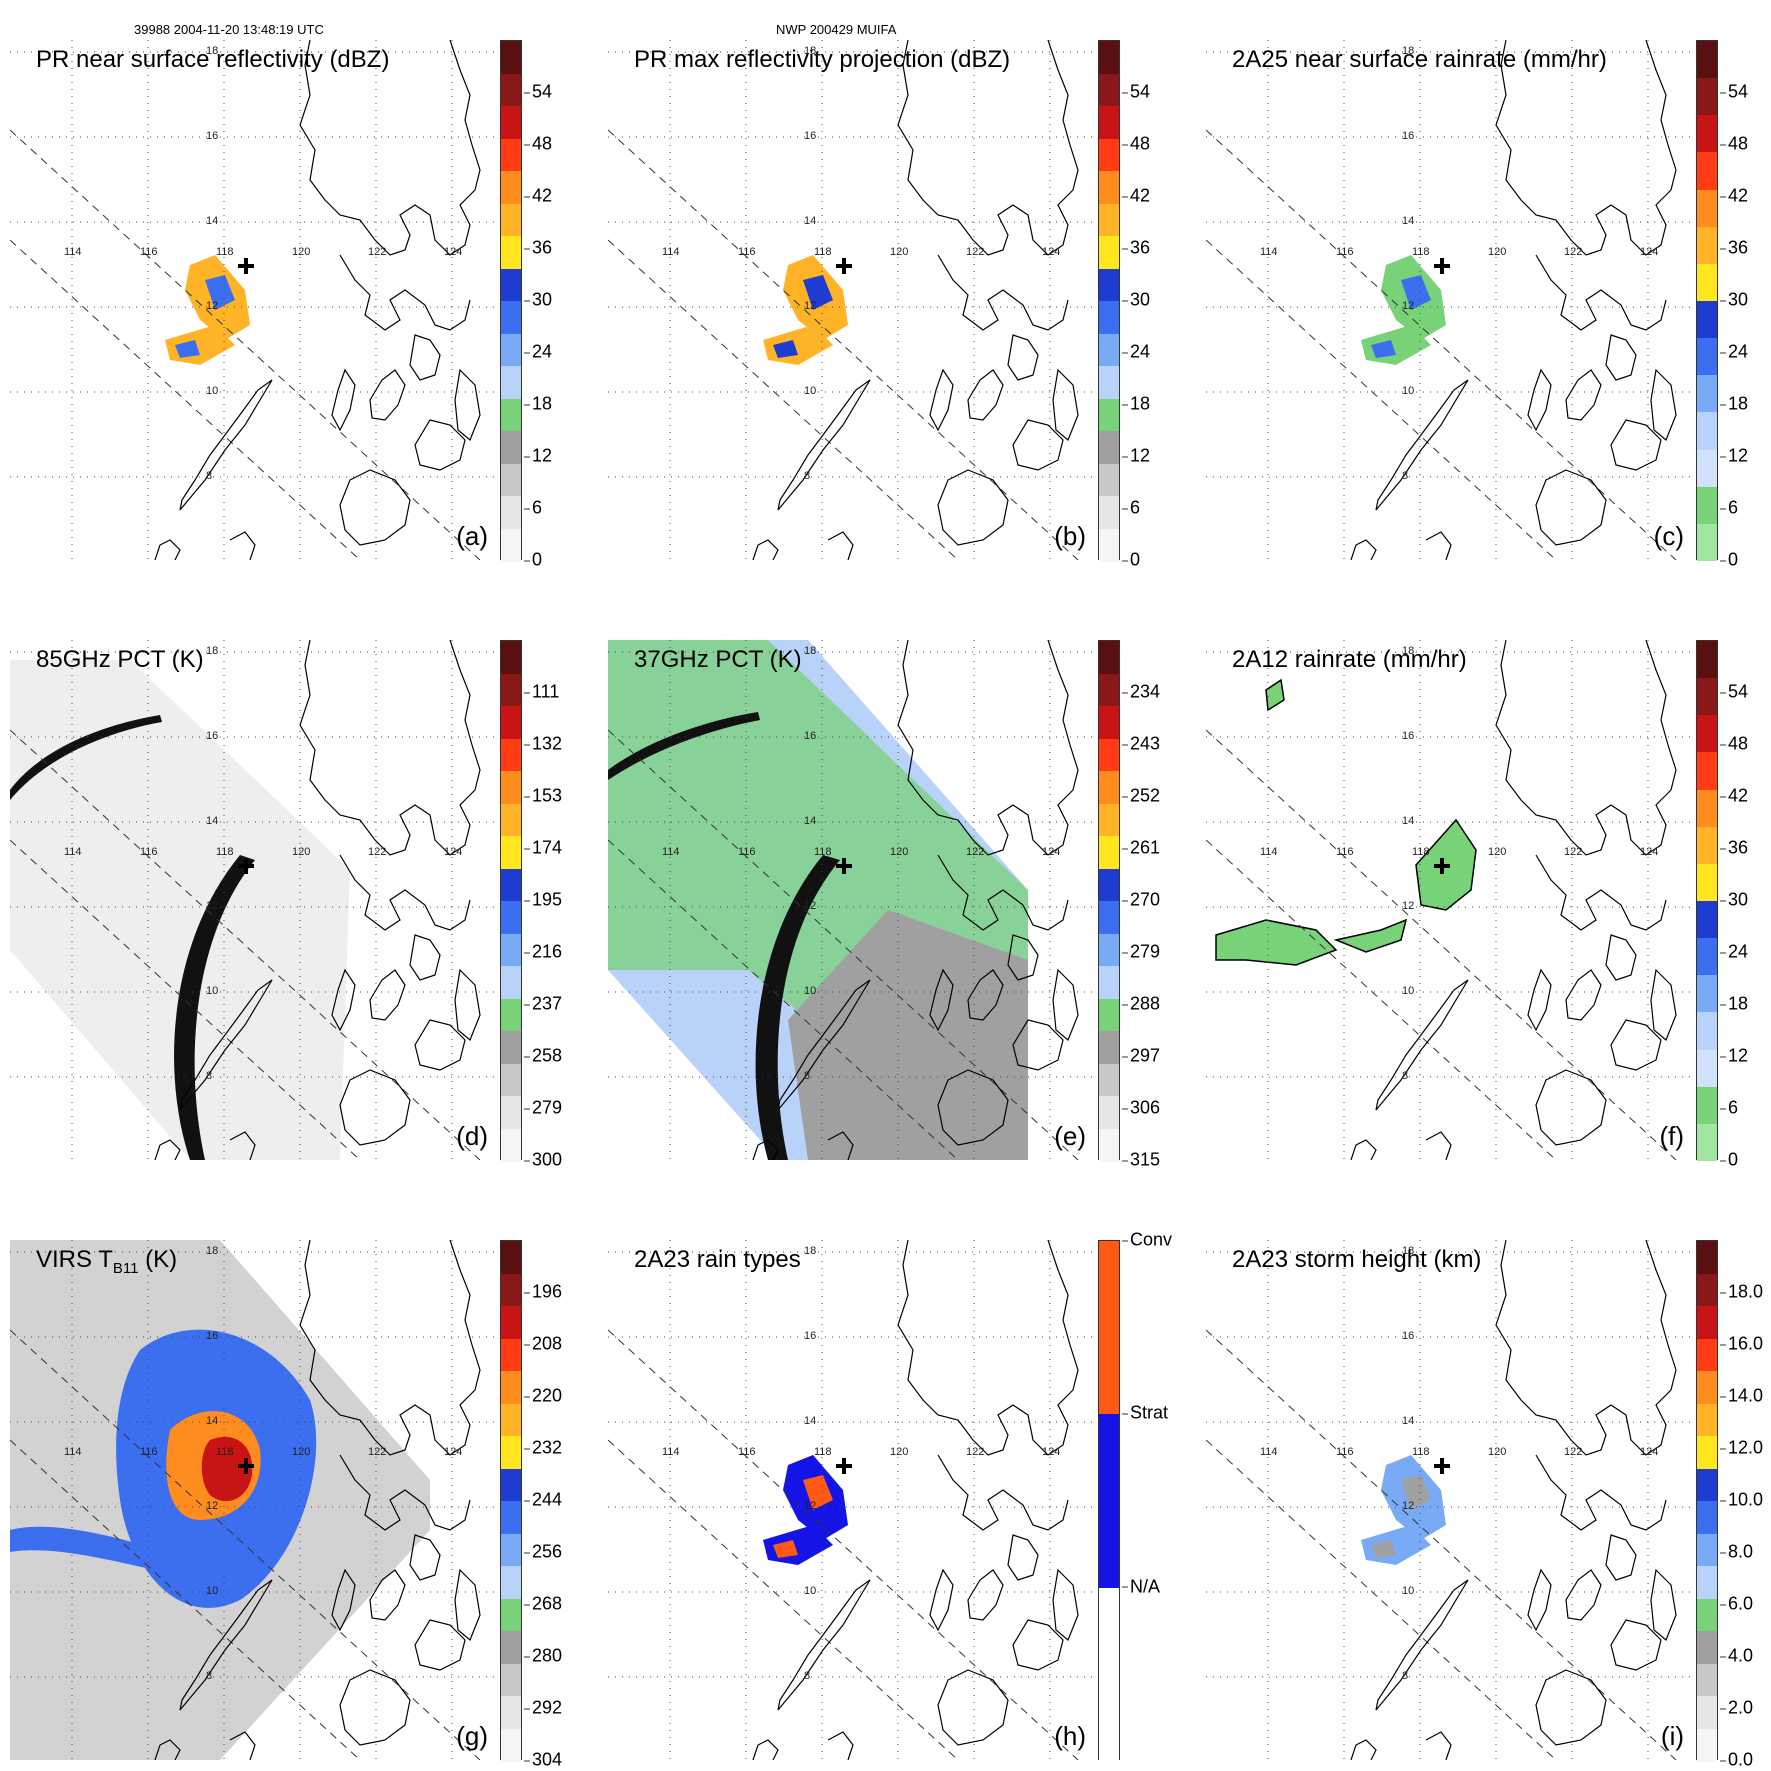 Image resolution: width=1771 pixels, height=1771 pixels. What do you see at coordinates (1736, 1655) in the screenshot?
I see `colorbar-tick-label: 4.0` at bounding box center [1736, 1655].